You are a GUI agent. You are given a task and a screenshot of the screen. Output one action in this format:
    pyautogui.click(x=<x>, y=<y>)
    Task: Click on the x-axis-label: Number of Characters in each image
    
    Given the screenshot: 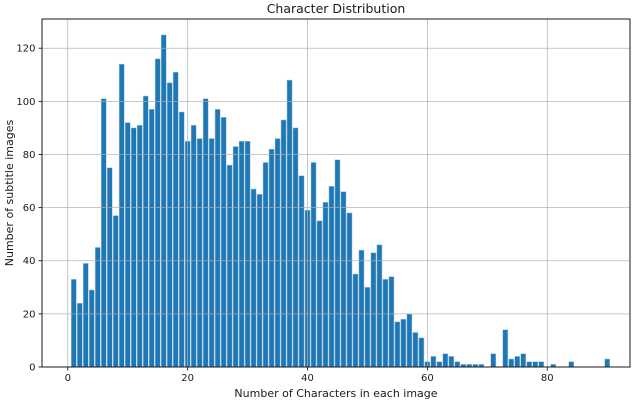 What is the action you would take?
    pyautogui.click(x=335, y=393)
    